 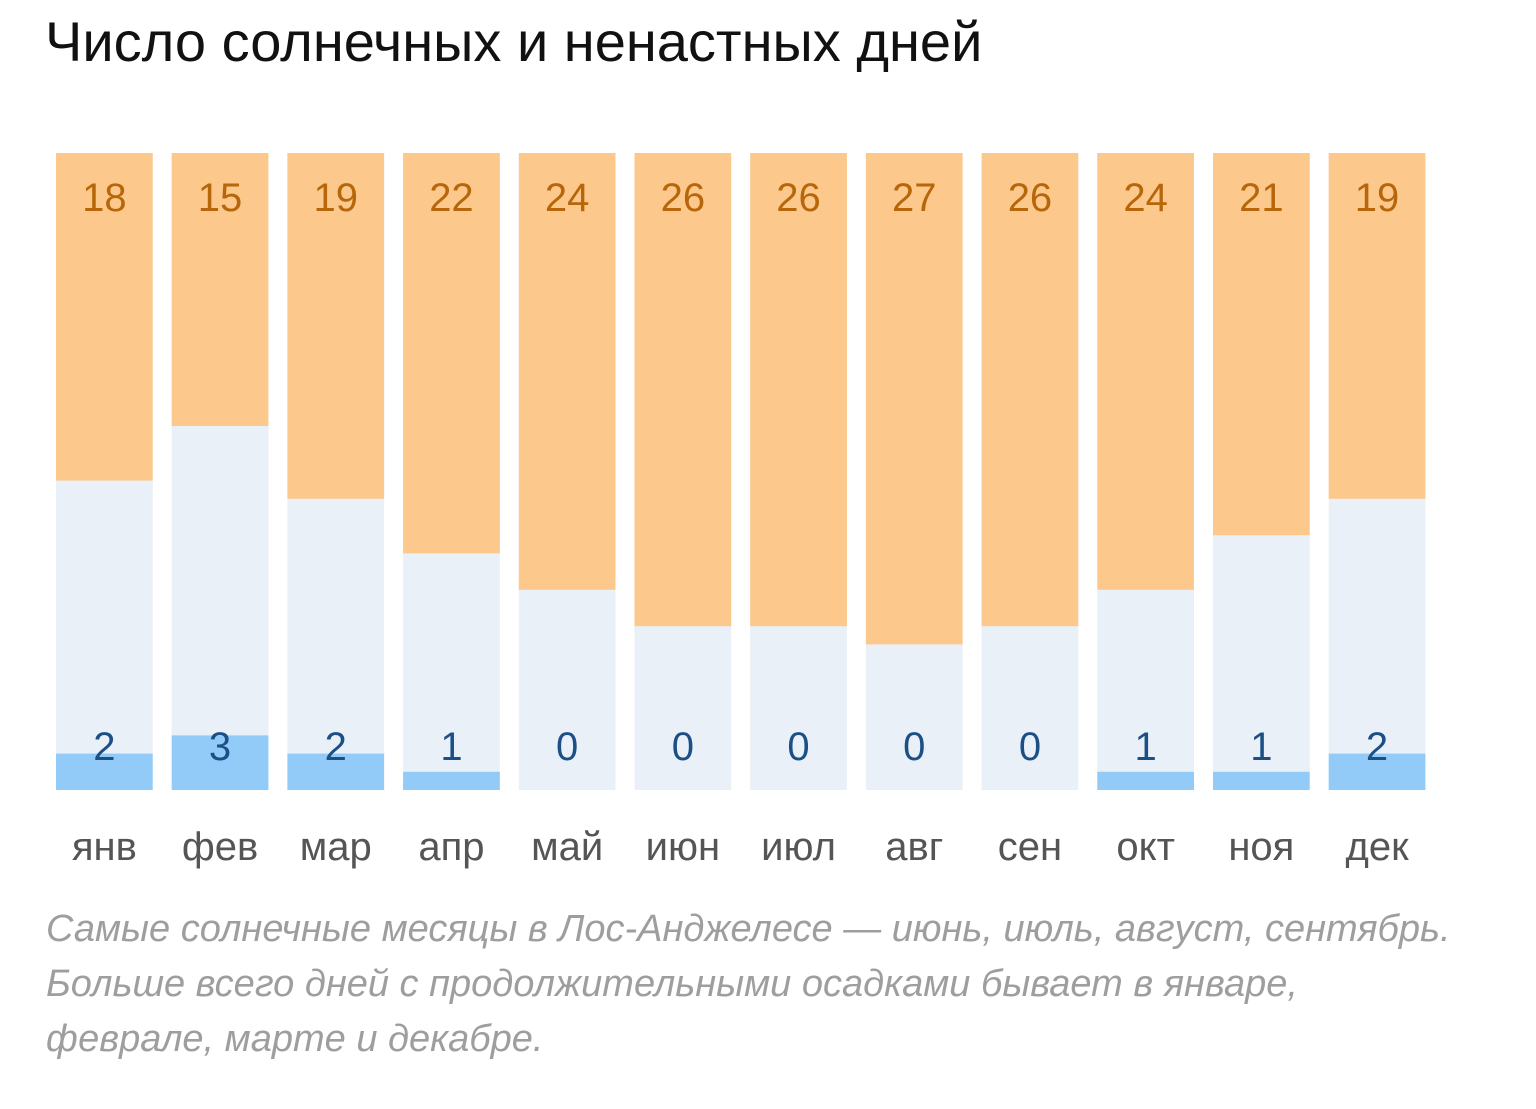 What do you see at coordinates (1378, 847) in the screenshot?
I see `month-tick-label-11: дек` at bounding box center [1378, 847].